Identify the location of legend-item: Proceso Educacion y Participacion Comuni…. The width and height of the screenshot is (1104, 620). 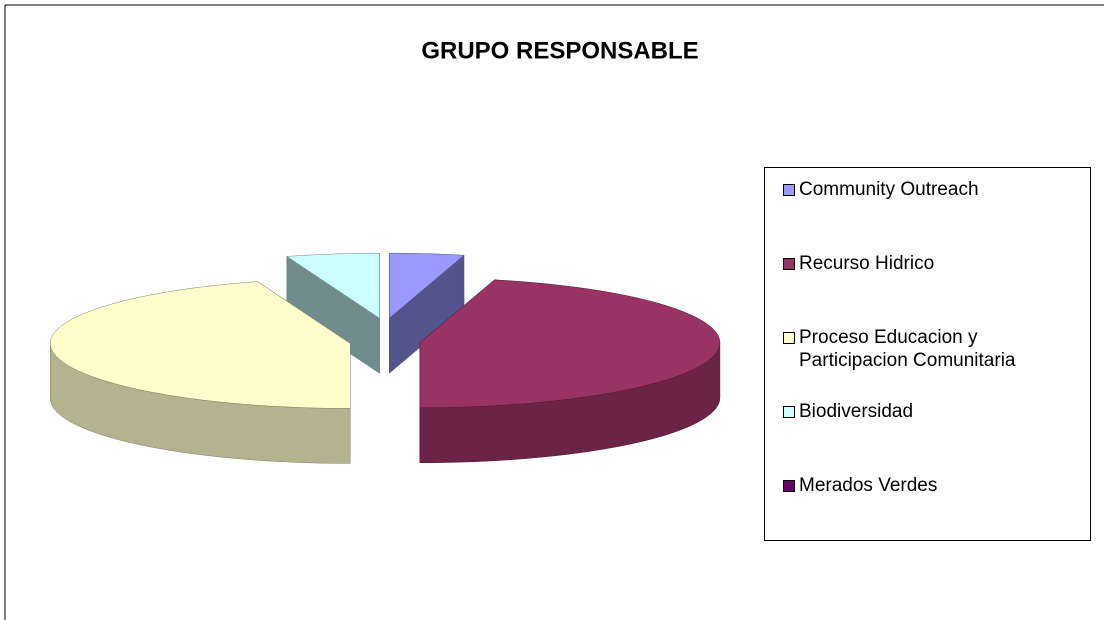
(936, 363).